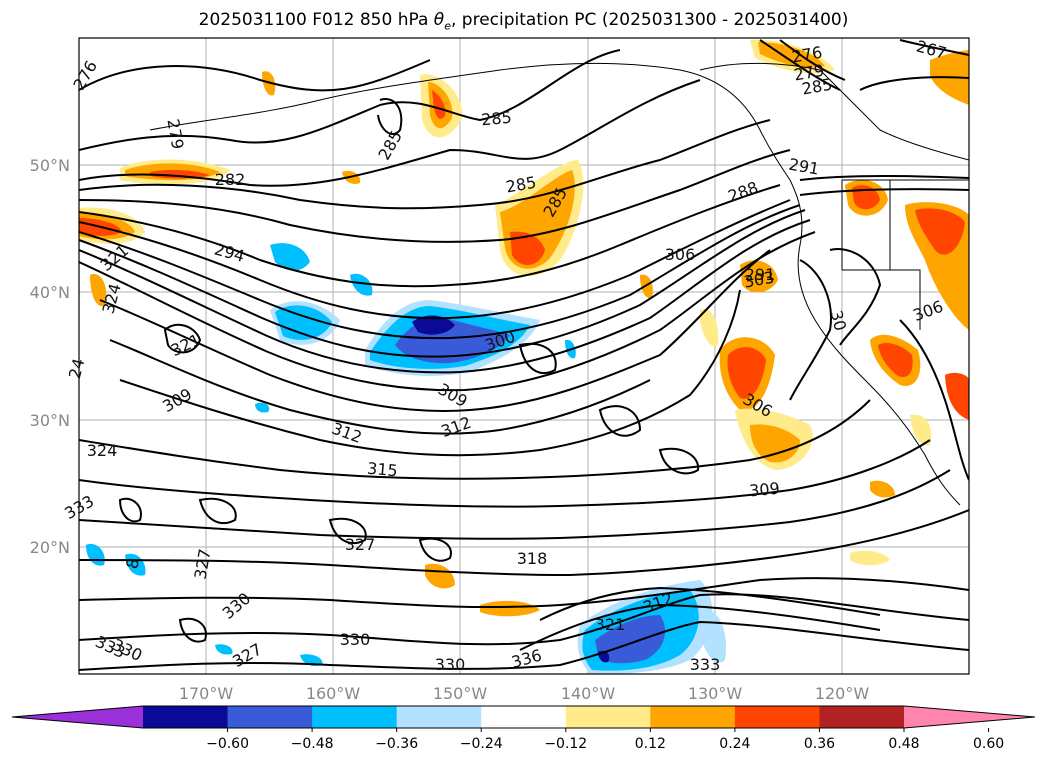  I want to click on colorbar-tick-label: 0.60, so click(988, 744).